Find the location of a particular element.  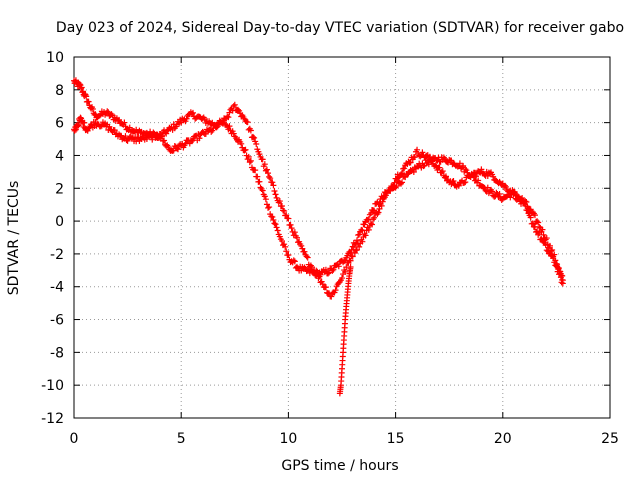

x-tick-label: 5 is located at coordinates (181, 439).